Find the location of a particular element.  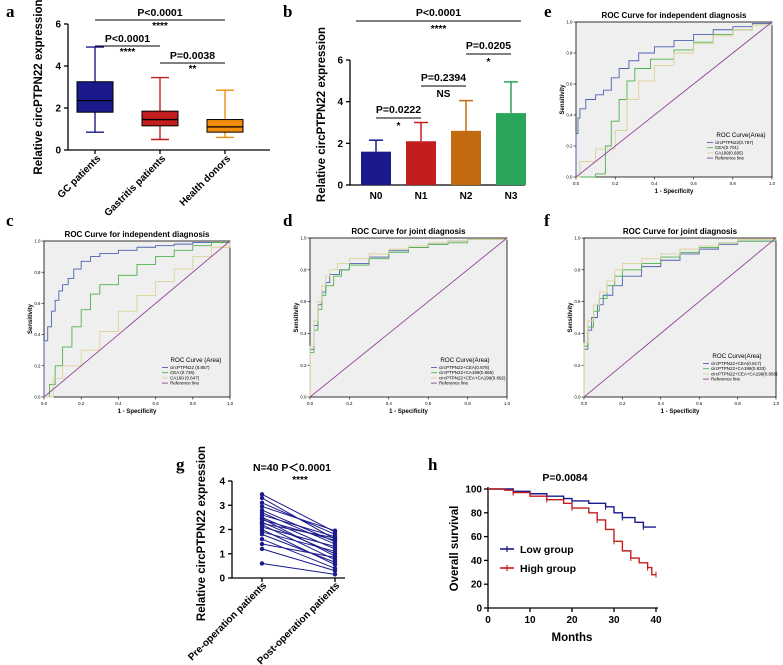

legend-entry: CA199(0.695) is located at coordinates (729, 152).